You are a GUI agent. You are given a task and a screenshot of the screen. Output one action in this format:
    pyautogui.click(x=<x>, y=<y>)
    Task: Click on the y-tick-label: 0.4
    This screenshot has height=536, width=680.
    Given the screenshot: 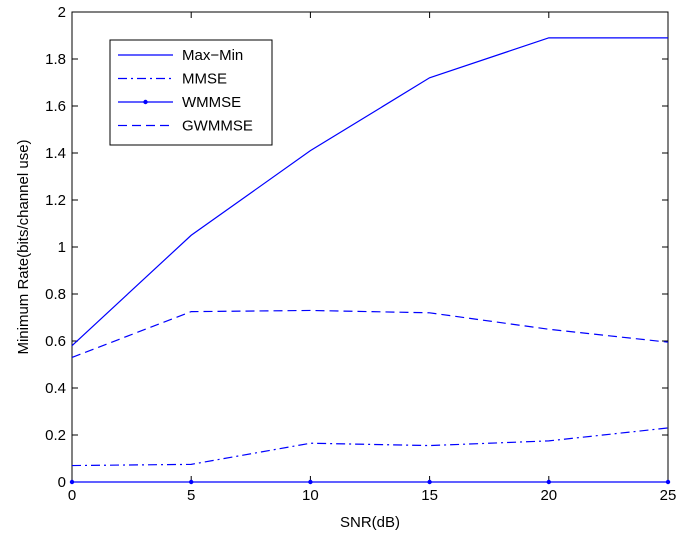 What is the action you would take?
    pyautogui.click(x=55, y=388)
    